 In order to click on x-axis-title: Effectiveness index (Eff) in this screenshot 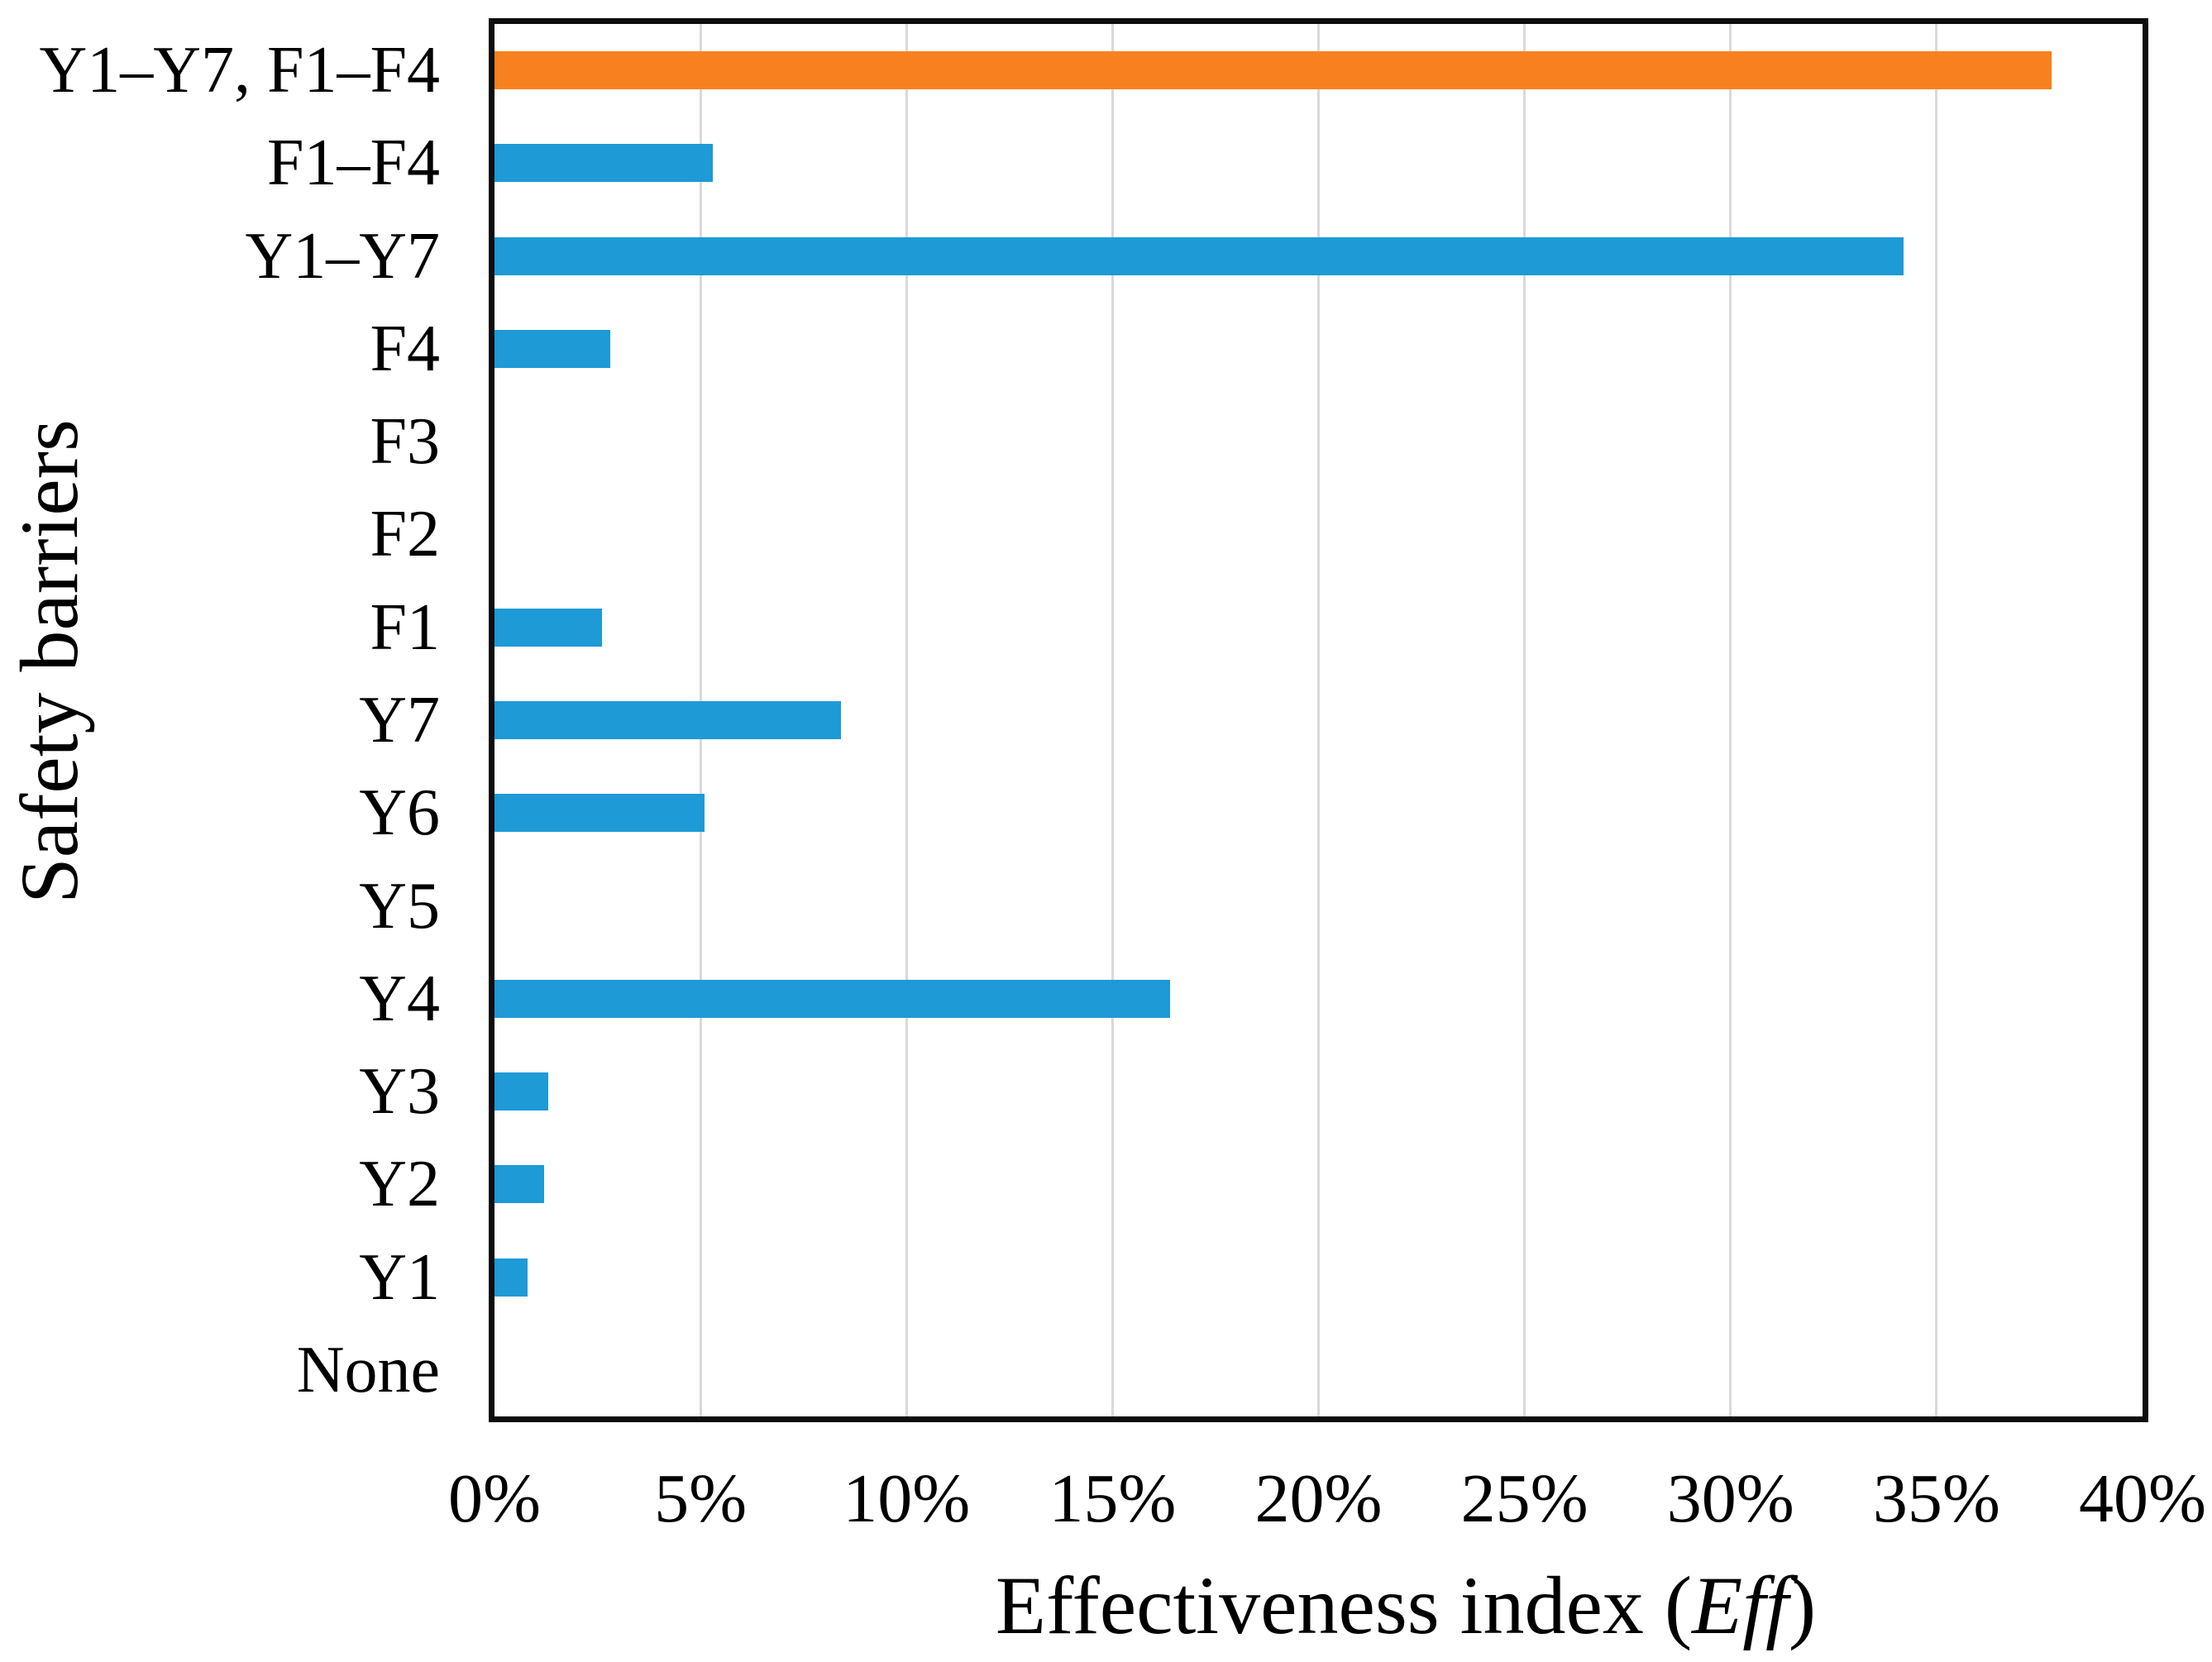, I will do `click(1406, 1606)`.